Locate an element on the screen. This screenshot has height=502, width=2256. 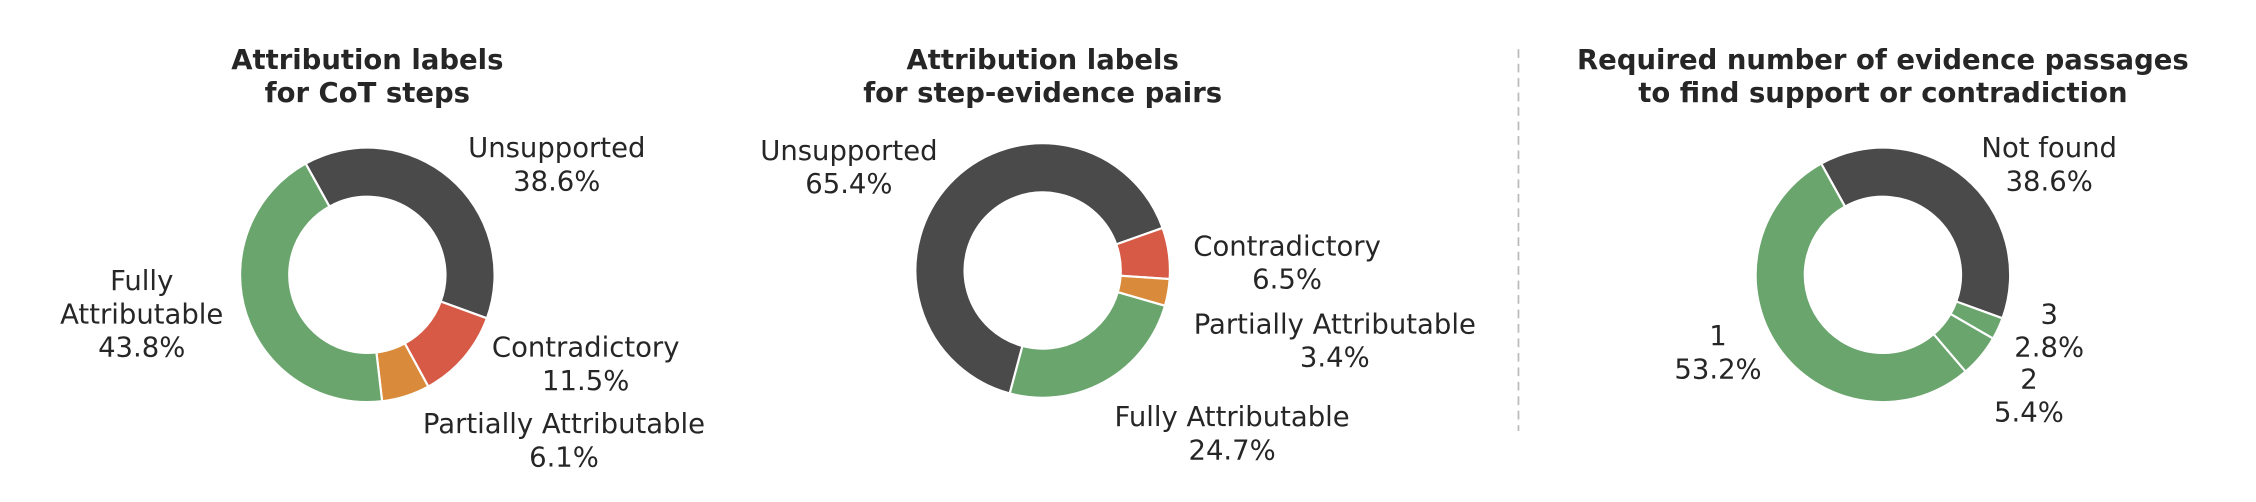
value-label: 65.4% is located at coordinates (848, 184).